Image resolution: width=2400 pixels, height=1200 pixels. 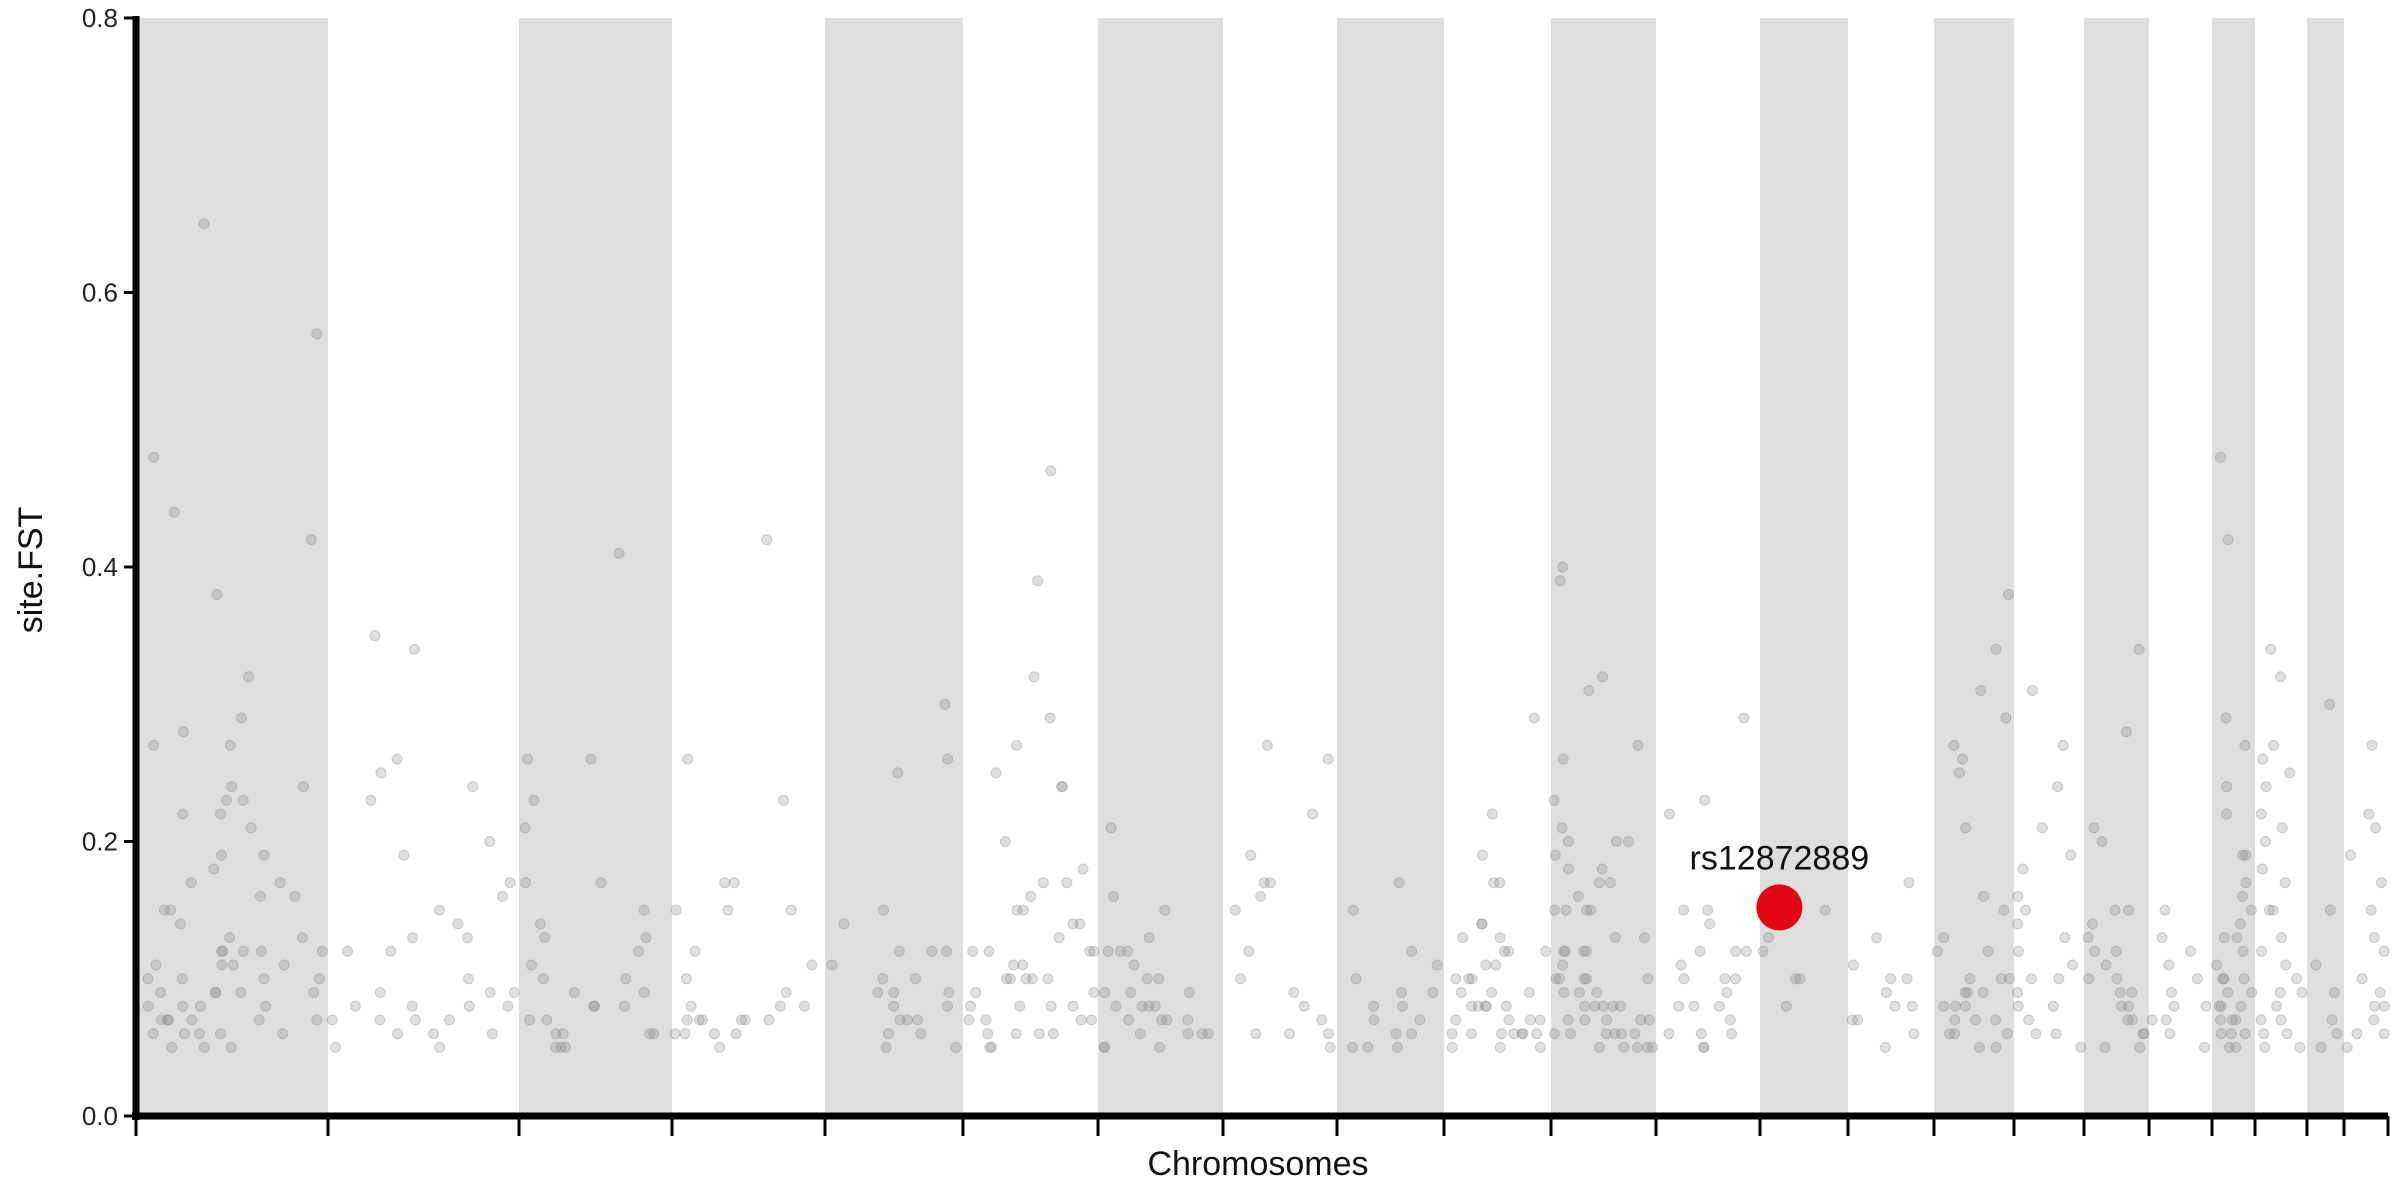 I want to click on y-tick-label: 0.2, so click(x=100, y=842).